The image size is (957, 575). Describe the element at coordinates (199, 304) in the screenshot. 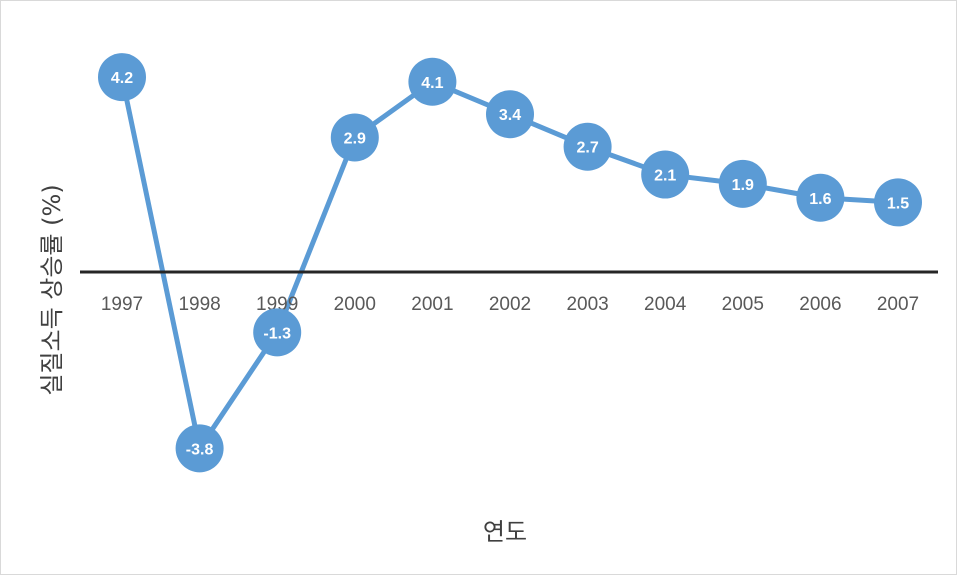

I see `x-tick-label: 1998` at that location.